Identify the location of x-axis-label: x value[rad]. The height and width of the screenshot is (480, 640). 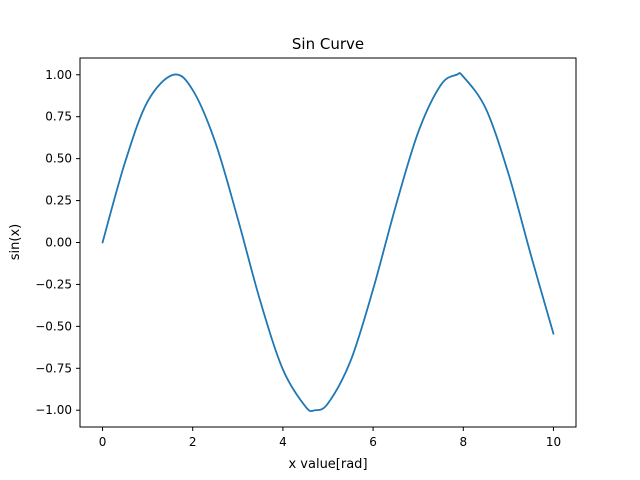
(327, 464).